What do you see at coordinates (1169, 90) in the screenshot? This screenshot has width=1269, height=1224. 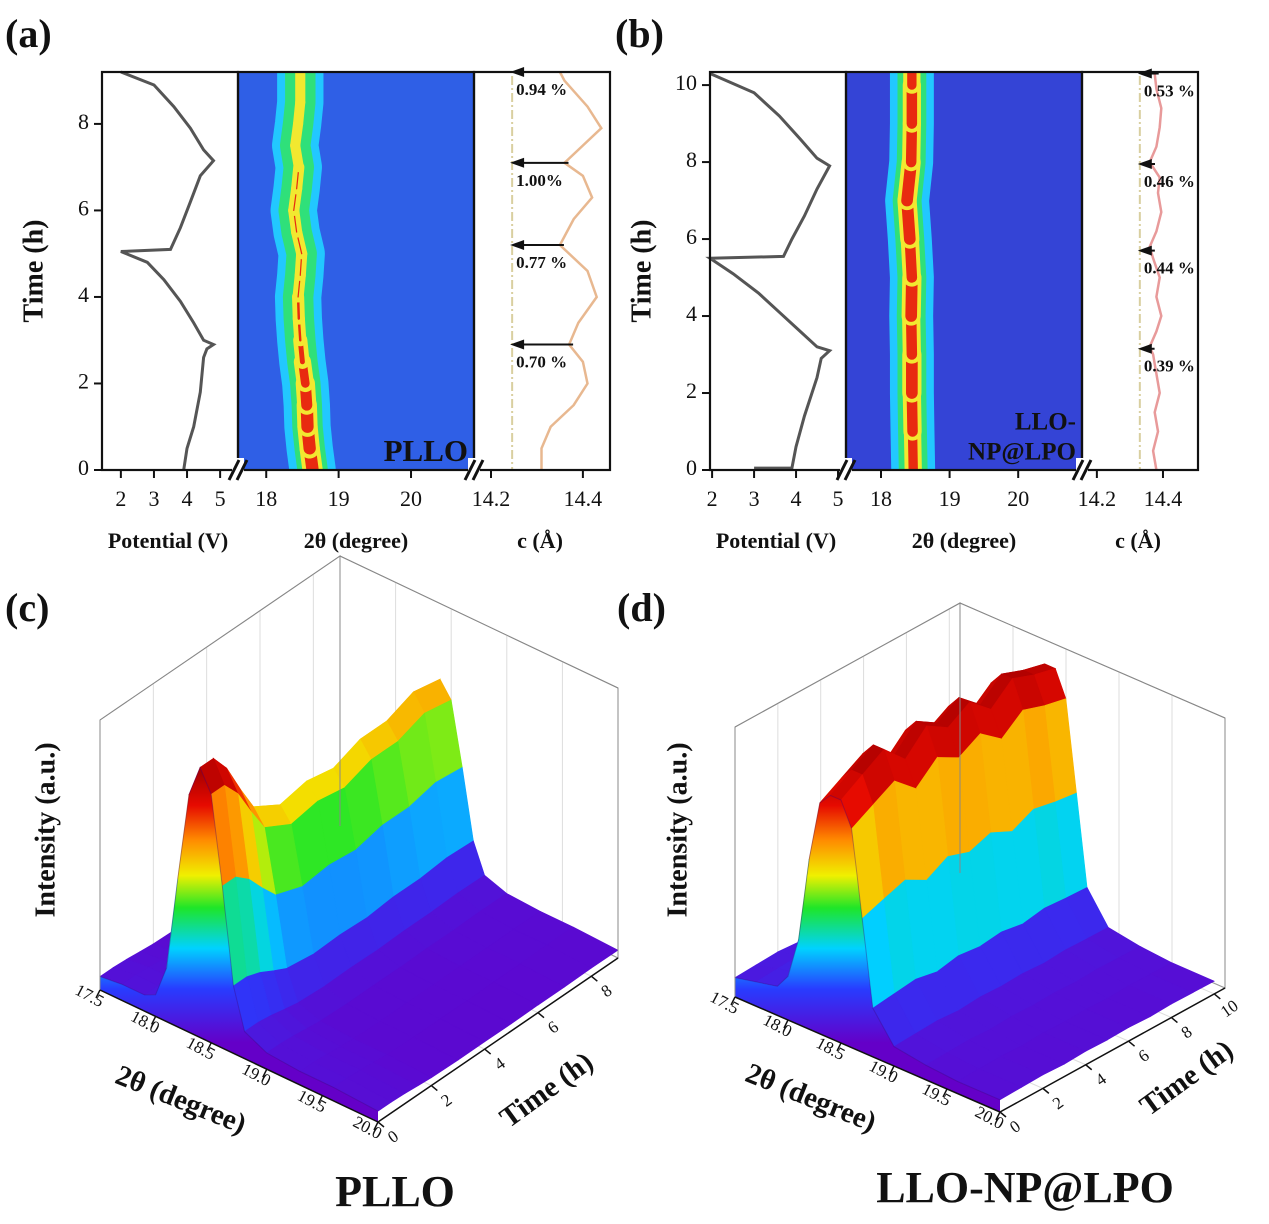 I see `annotation: 0.53 %` at bounding box center [1169, 90].